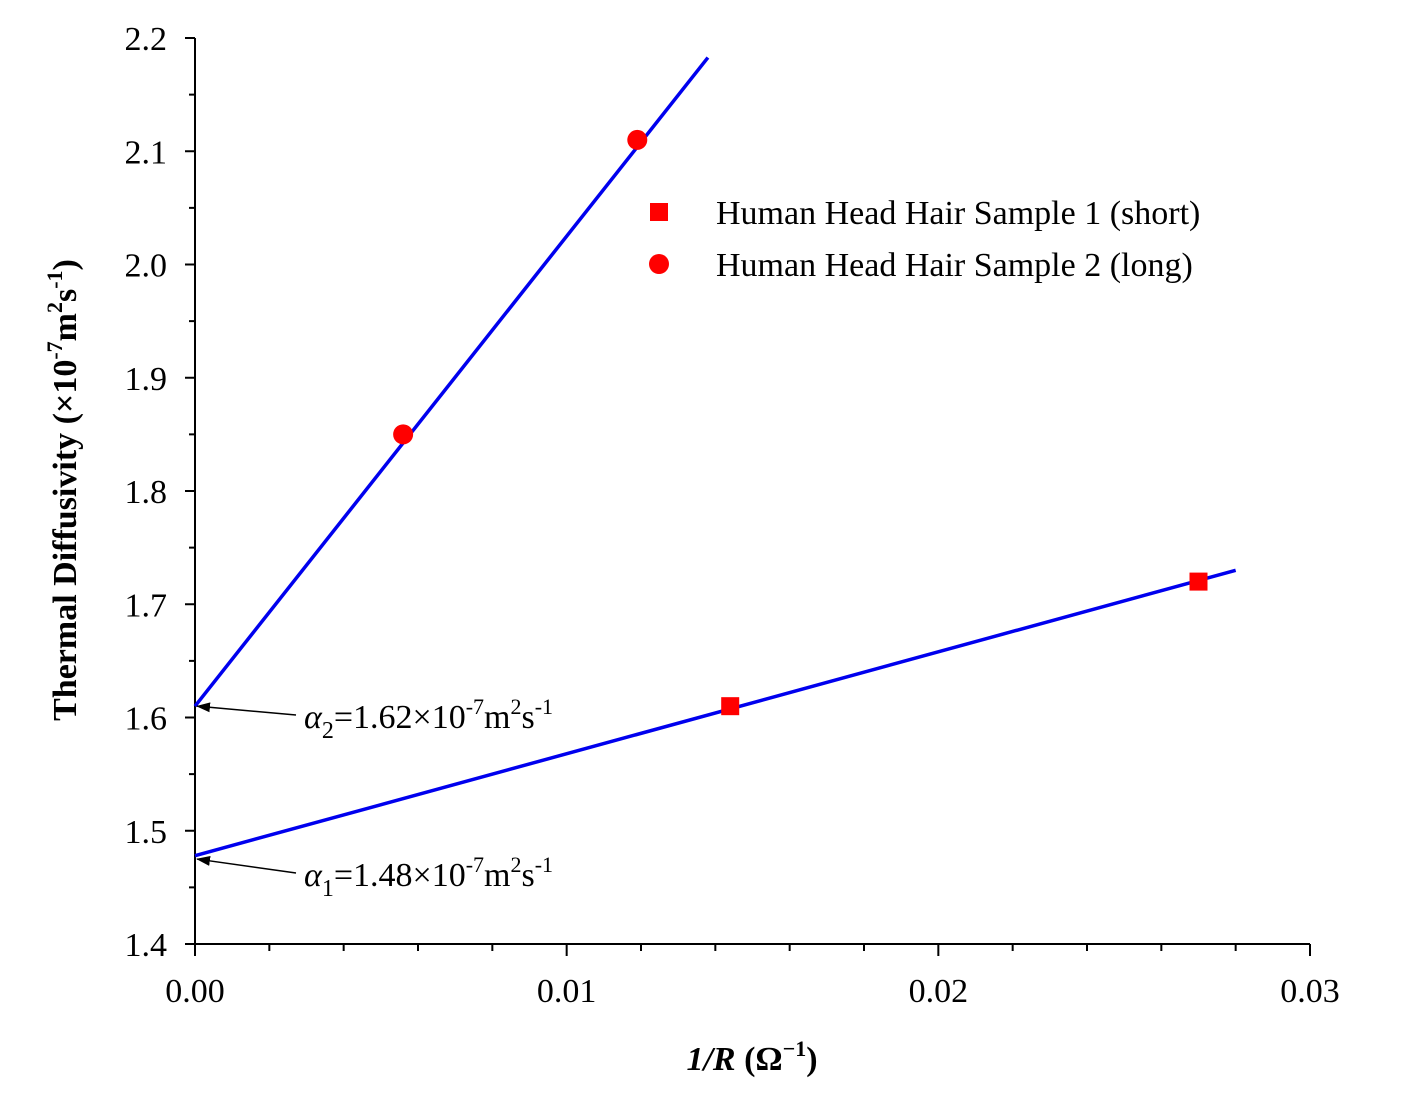 Image resolution: width=1404 pixels, height=1113 pixels. I want to click on annotation-alpha2: α2=1.62×10-7m2s-1, so click(428, 719).